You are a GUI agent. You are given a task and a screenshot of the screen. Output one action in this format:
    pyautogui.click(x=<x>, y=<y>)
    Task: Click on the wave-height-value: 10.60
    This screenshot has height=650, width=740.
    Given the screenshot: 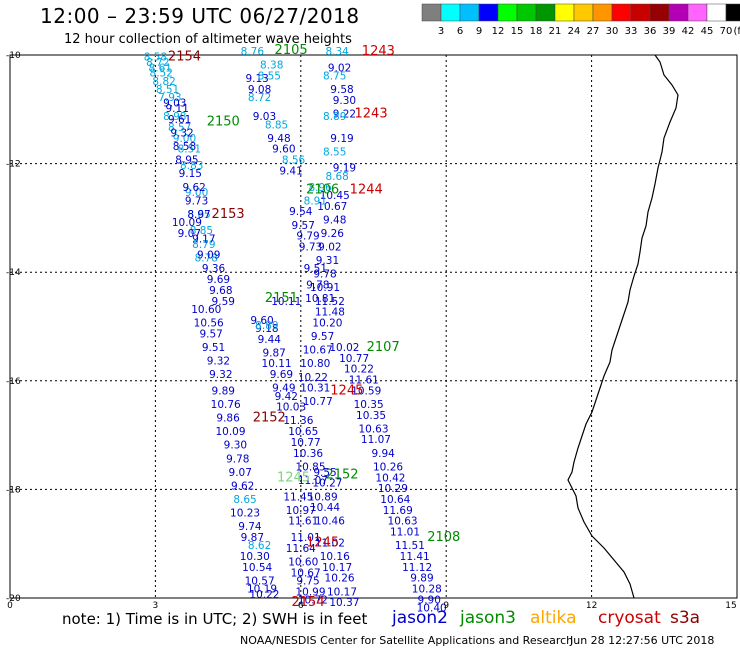 What is the action you would take?
    pyautogui.click(x=206, y=310)
    